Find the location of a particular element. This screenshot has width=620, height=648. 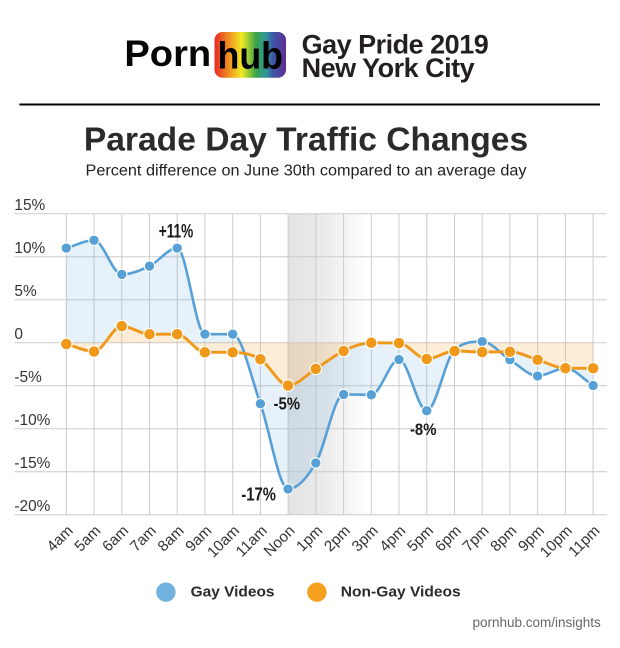

svg-text: Noon is located at coordinates (280, 541).